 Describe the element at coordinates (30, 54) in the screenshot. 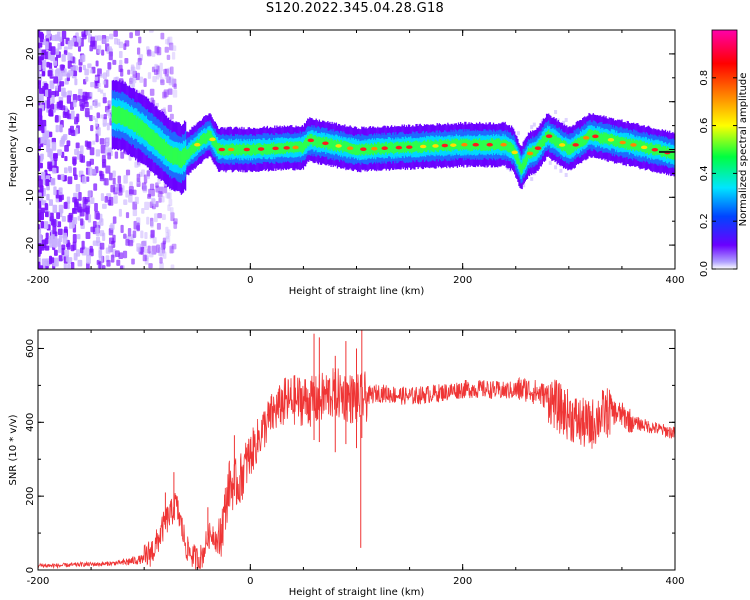

I see `y-tick-label: 20` at that location.